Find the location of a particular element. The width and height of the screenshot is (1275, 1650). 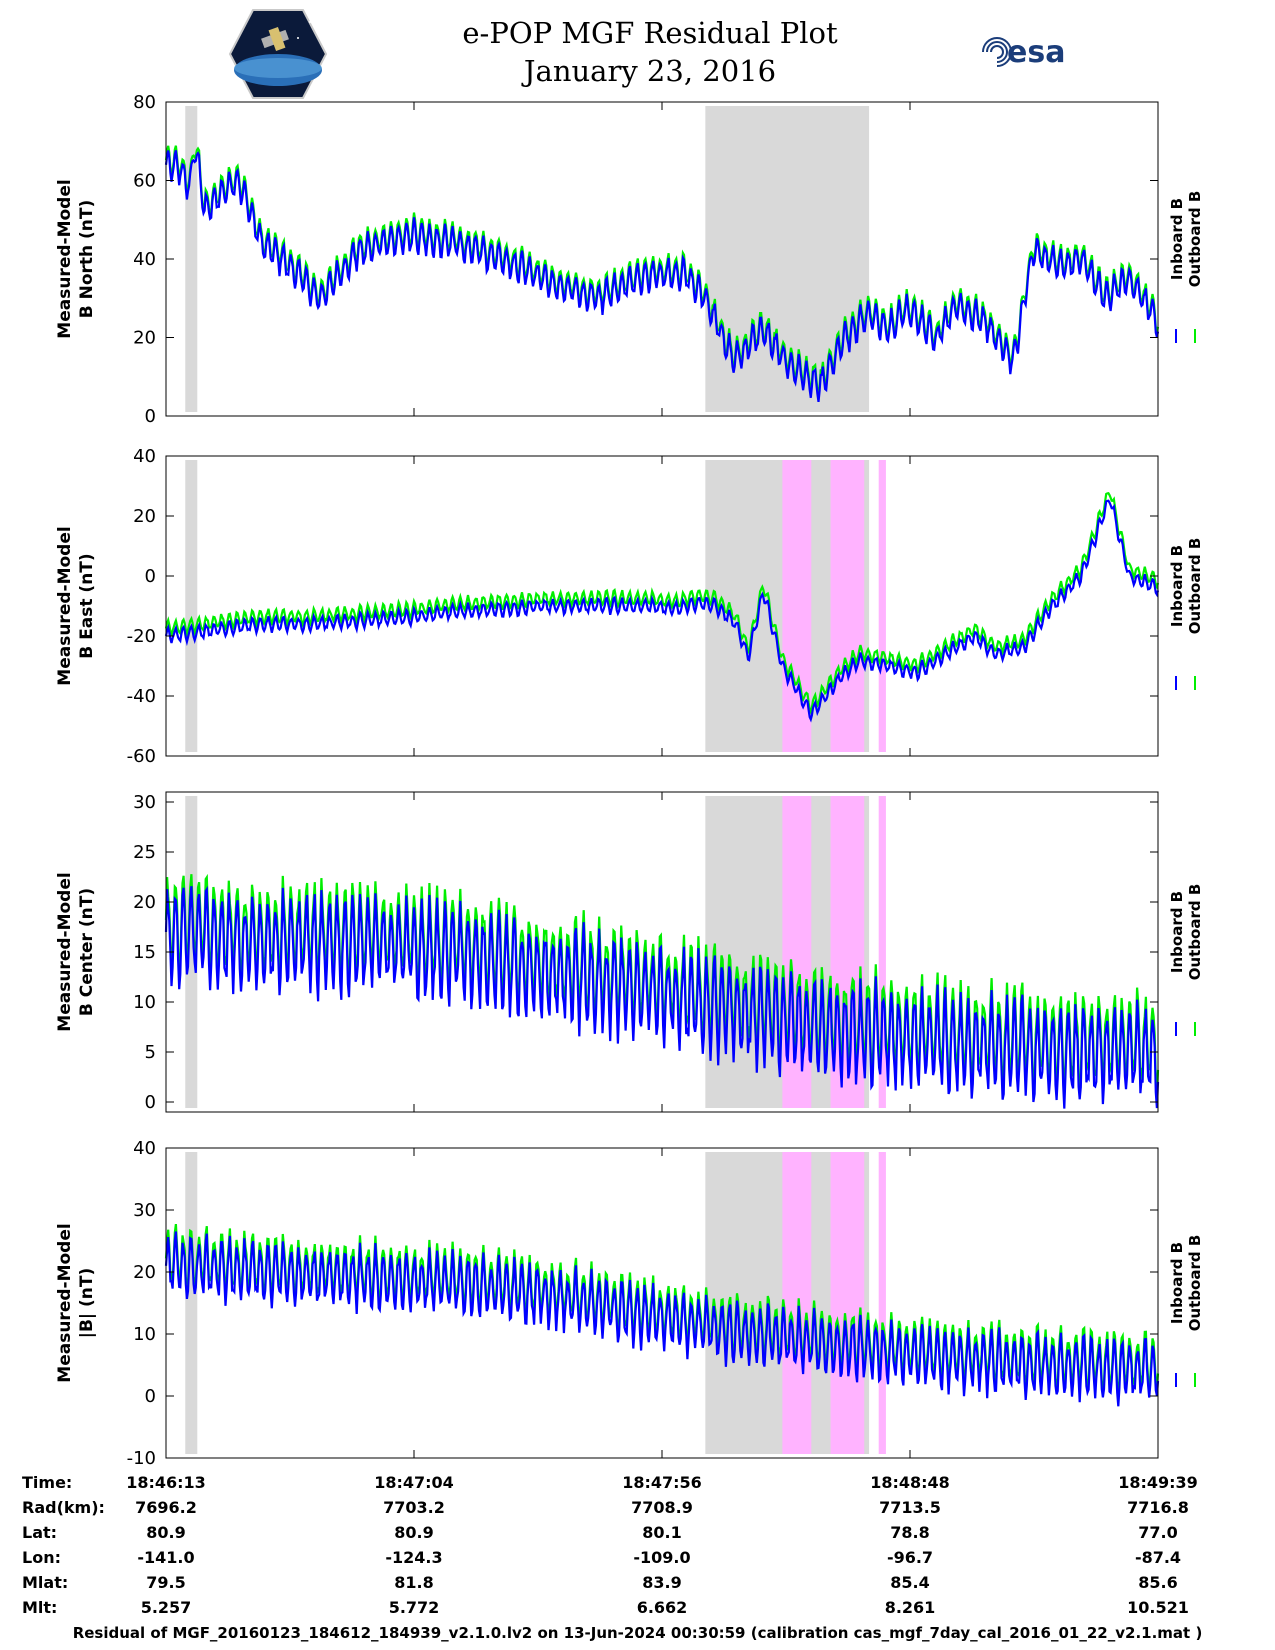

cassiope-mission-logo is located at coordinates (278, 54).